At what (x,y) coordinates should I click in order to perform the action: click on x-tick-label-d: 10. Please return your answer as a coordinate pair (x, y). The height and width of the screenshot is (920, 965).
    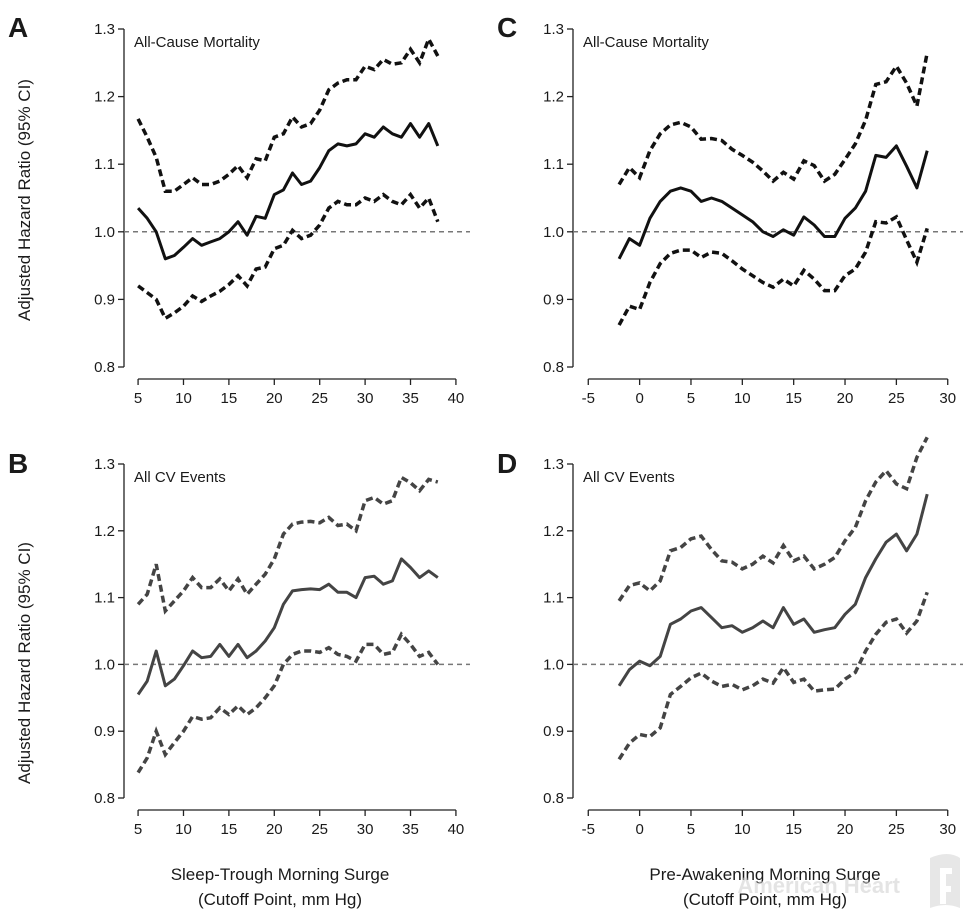
    Looking at the image, I should click on (742, 829).